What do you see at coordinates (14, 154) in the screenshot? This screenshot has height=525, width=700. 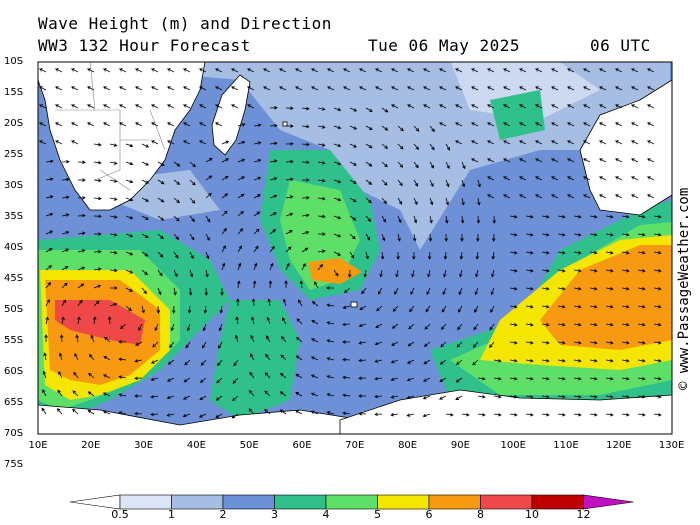 I see `latitude-label: 25S` at bounding box center [14, 154].